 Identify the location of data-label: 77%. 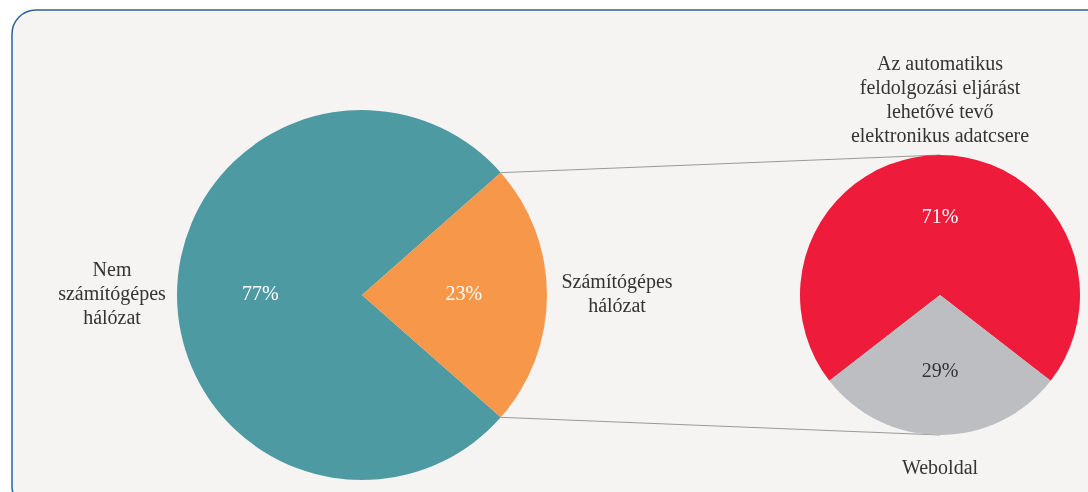
(260, 292).